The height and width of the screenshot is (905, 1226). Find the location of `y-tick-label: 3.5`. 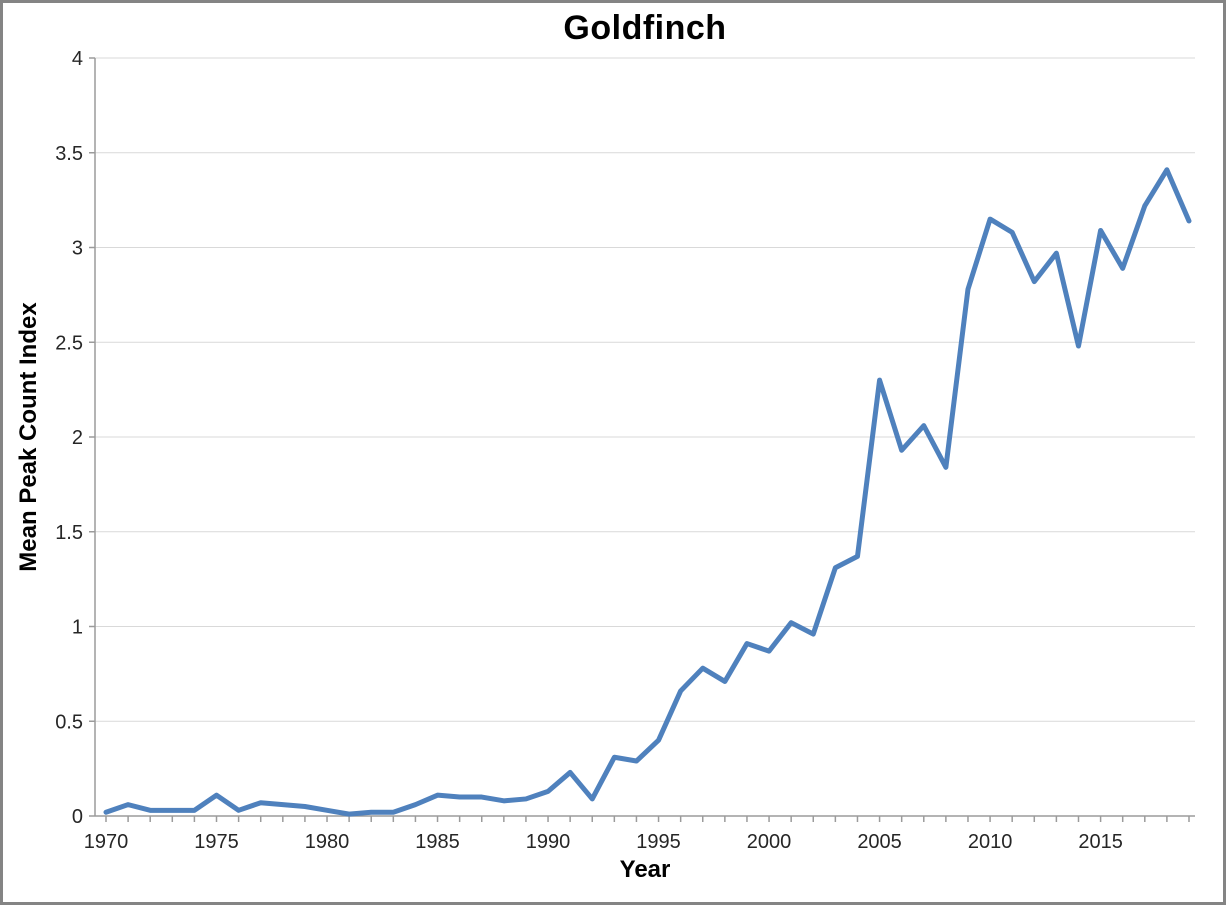

y-tick-label: 3.5 is located at coordinates (69, 154).